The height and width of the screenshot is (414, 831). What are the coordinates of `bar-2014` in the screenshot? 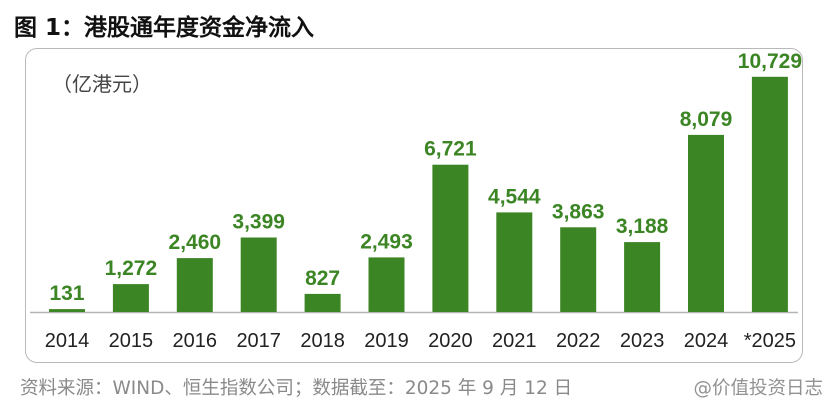 It's located at (67, 310).